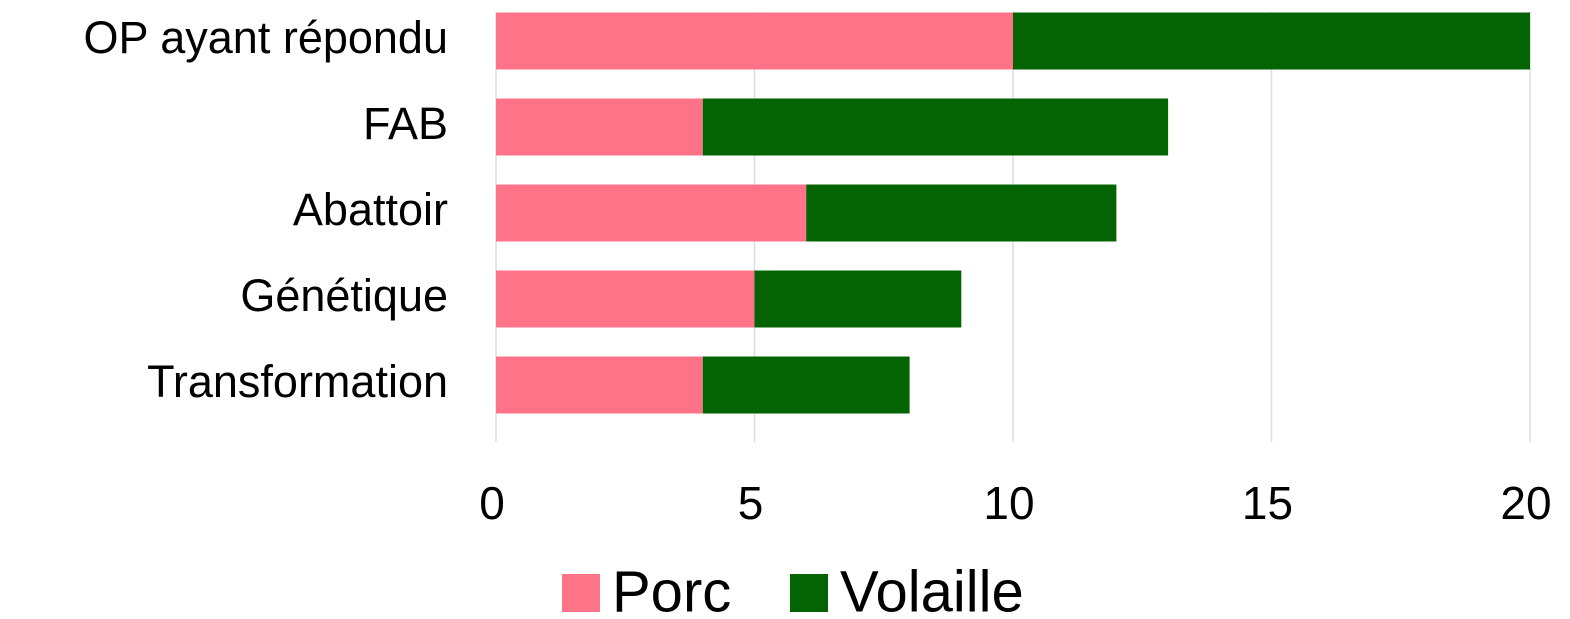 Image resolution: width=1570 pixels, height=619 pixels. I want to click on x-tick-label: 5, so click(751, 503).